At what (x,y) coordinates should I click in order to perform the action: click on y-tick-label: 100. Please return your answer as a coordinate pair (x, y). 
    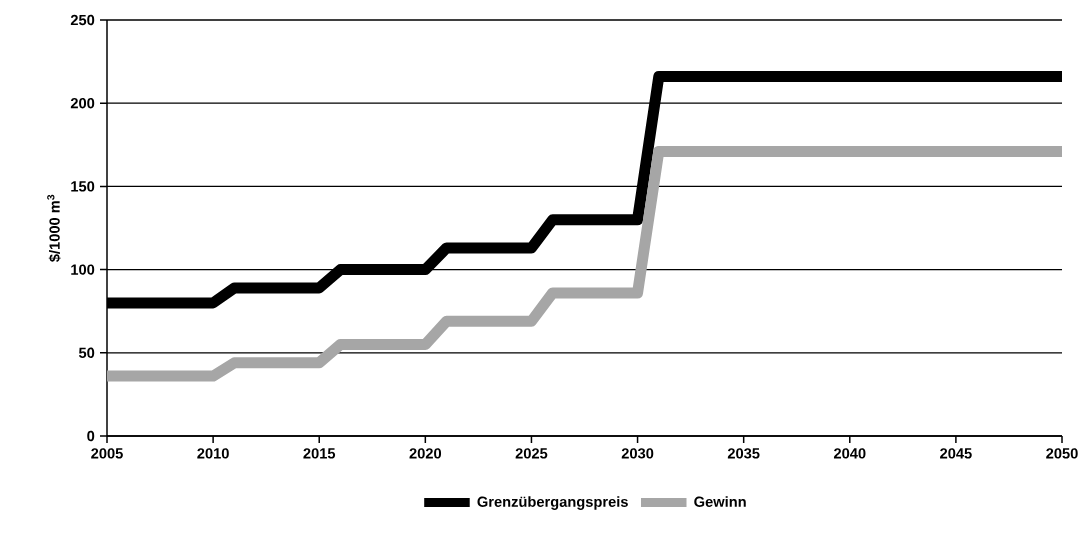
    Looking at the image, I should click on (83, 269).